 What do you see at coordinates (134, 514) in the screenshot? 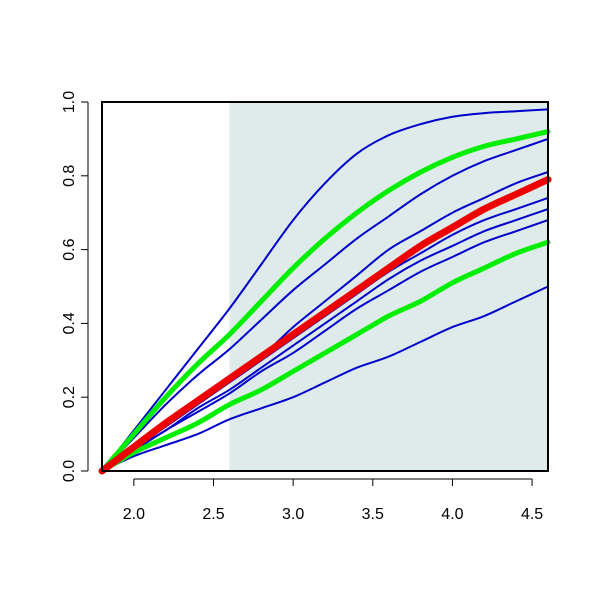
I see `x-tick-label: 2.0` at bounding box center [134, 514].